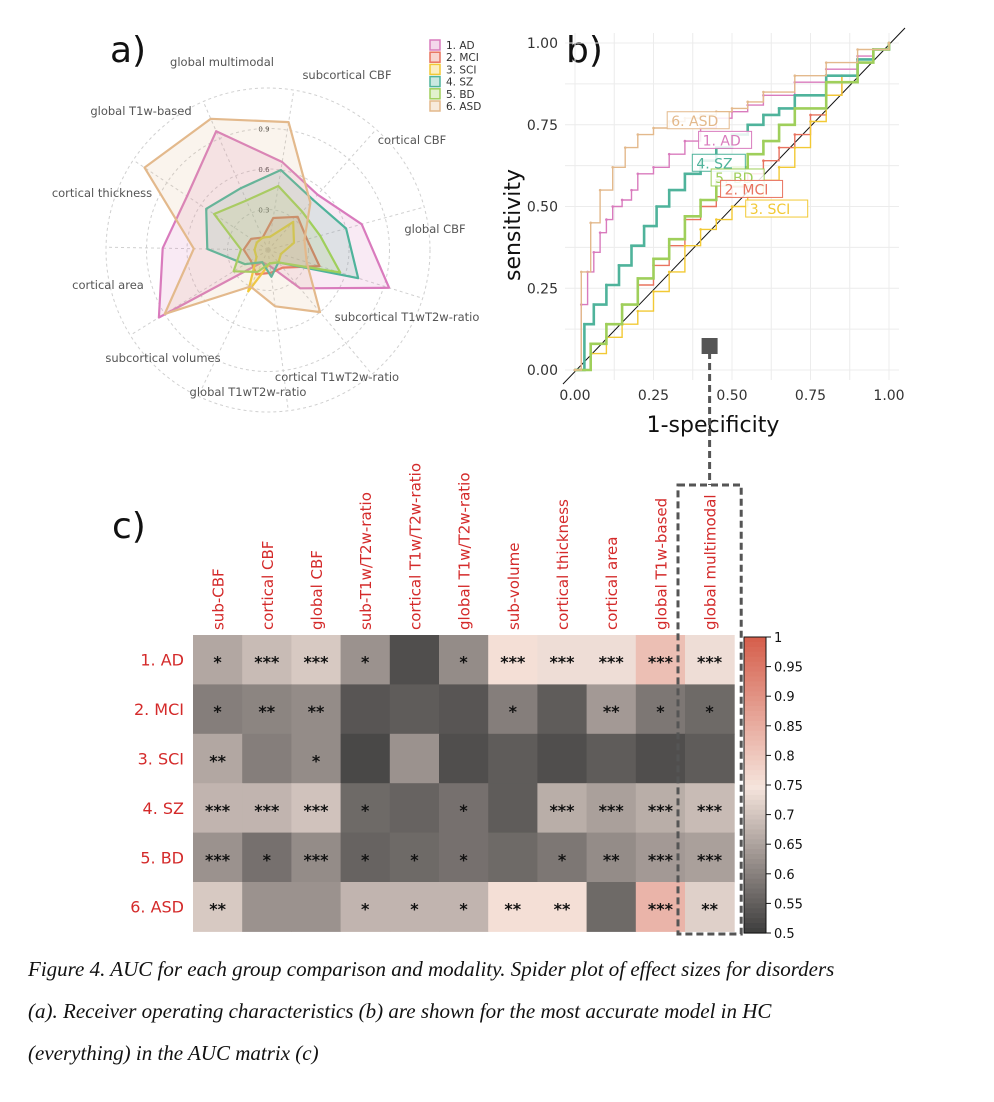 The image size is (994, 1102). Describe the element at coordinates (709, 346) in the screenshot. I see `highlight-connector-square` at that location.